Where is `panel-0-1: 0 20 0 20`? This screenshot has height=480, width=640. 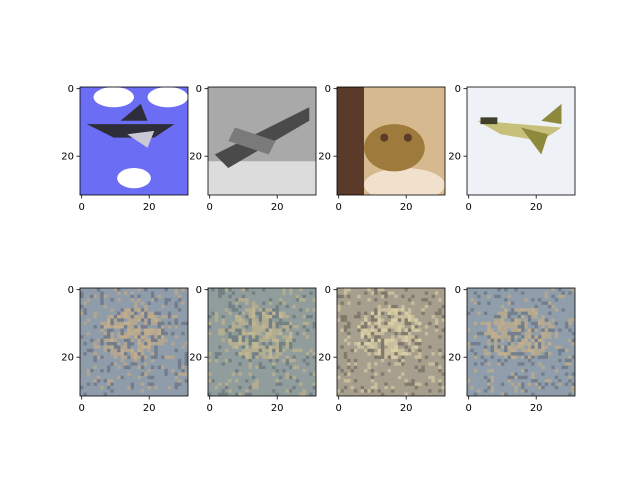
panel-0-1: 0 20 0 20 is located at coordinates (253, 148).